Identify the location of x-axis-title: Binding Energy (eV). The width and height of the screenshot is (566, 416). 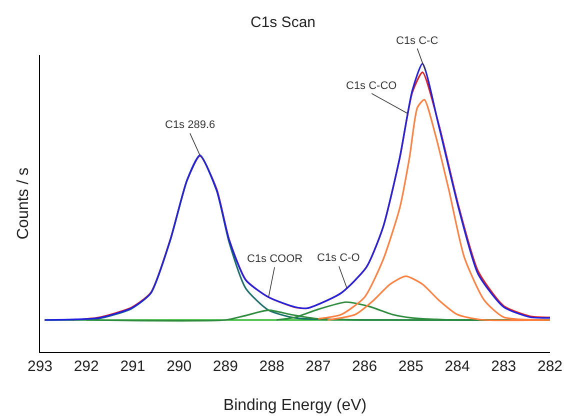
(295, 405).